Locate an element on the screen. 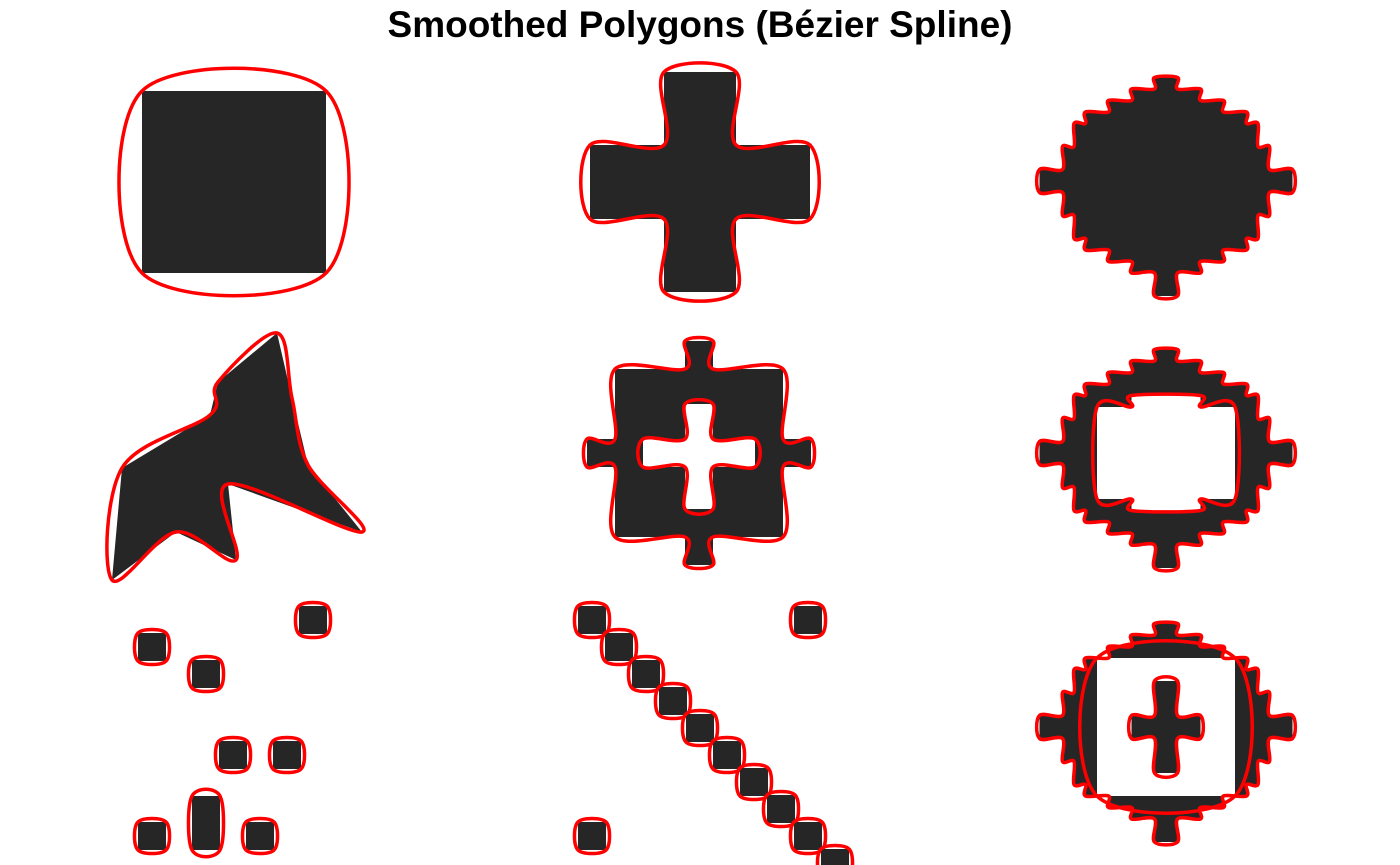 The image size is (1400, 865). scattered-square-5-smooth-outline is located at coordinates (287, 755).